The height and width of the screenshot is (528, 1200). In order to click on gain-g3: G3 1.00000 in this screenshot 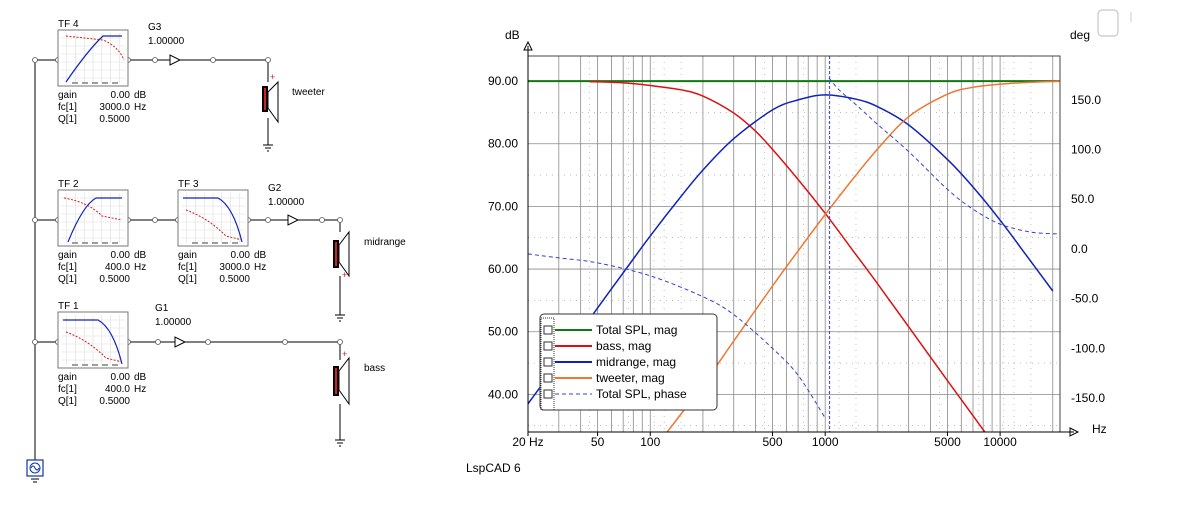, I will do `click(166, 44)`.